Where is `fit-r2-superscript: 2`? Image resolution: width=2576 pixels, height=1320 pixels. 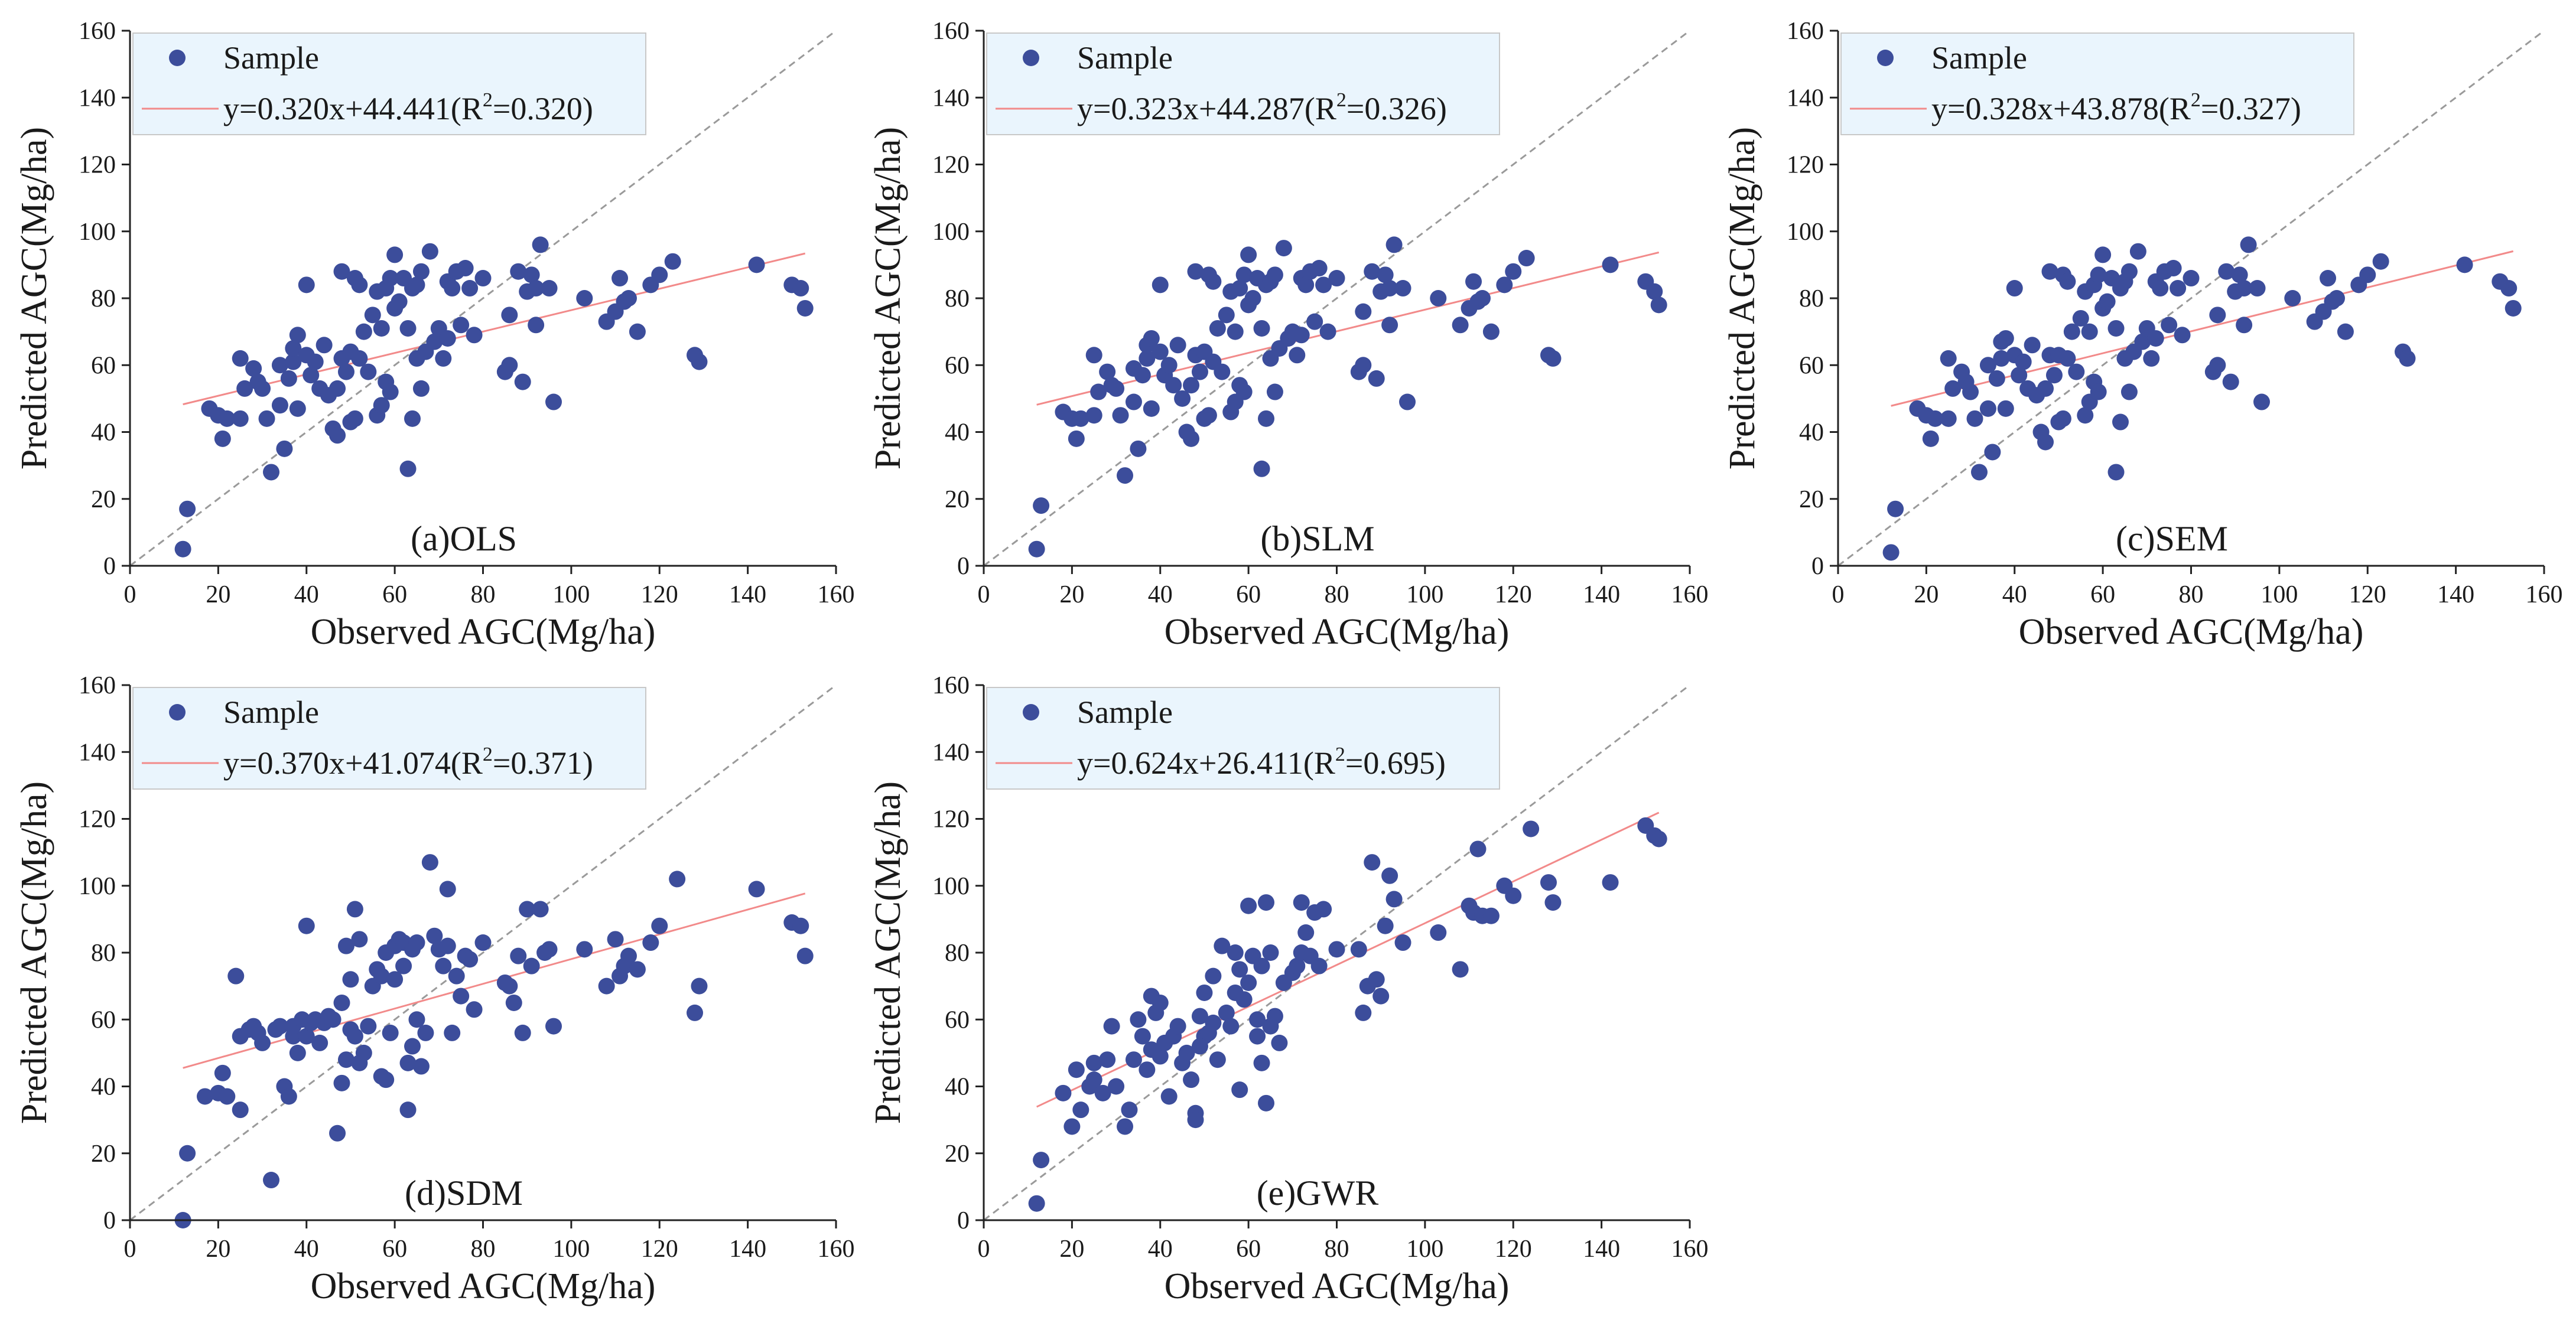
fit-r2-superscript: 2 is located at coordinates (2196, 100).